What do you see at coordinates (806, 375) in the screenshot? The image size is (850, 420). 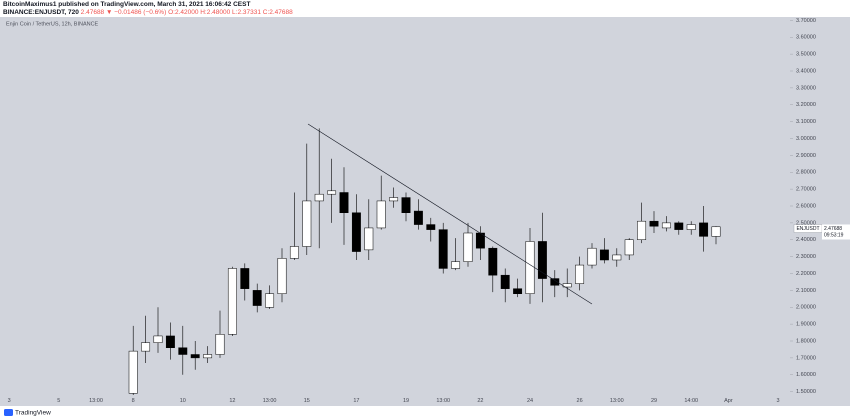 I see `y-tick-label: 1.60000` at bounding box center [806, 375].